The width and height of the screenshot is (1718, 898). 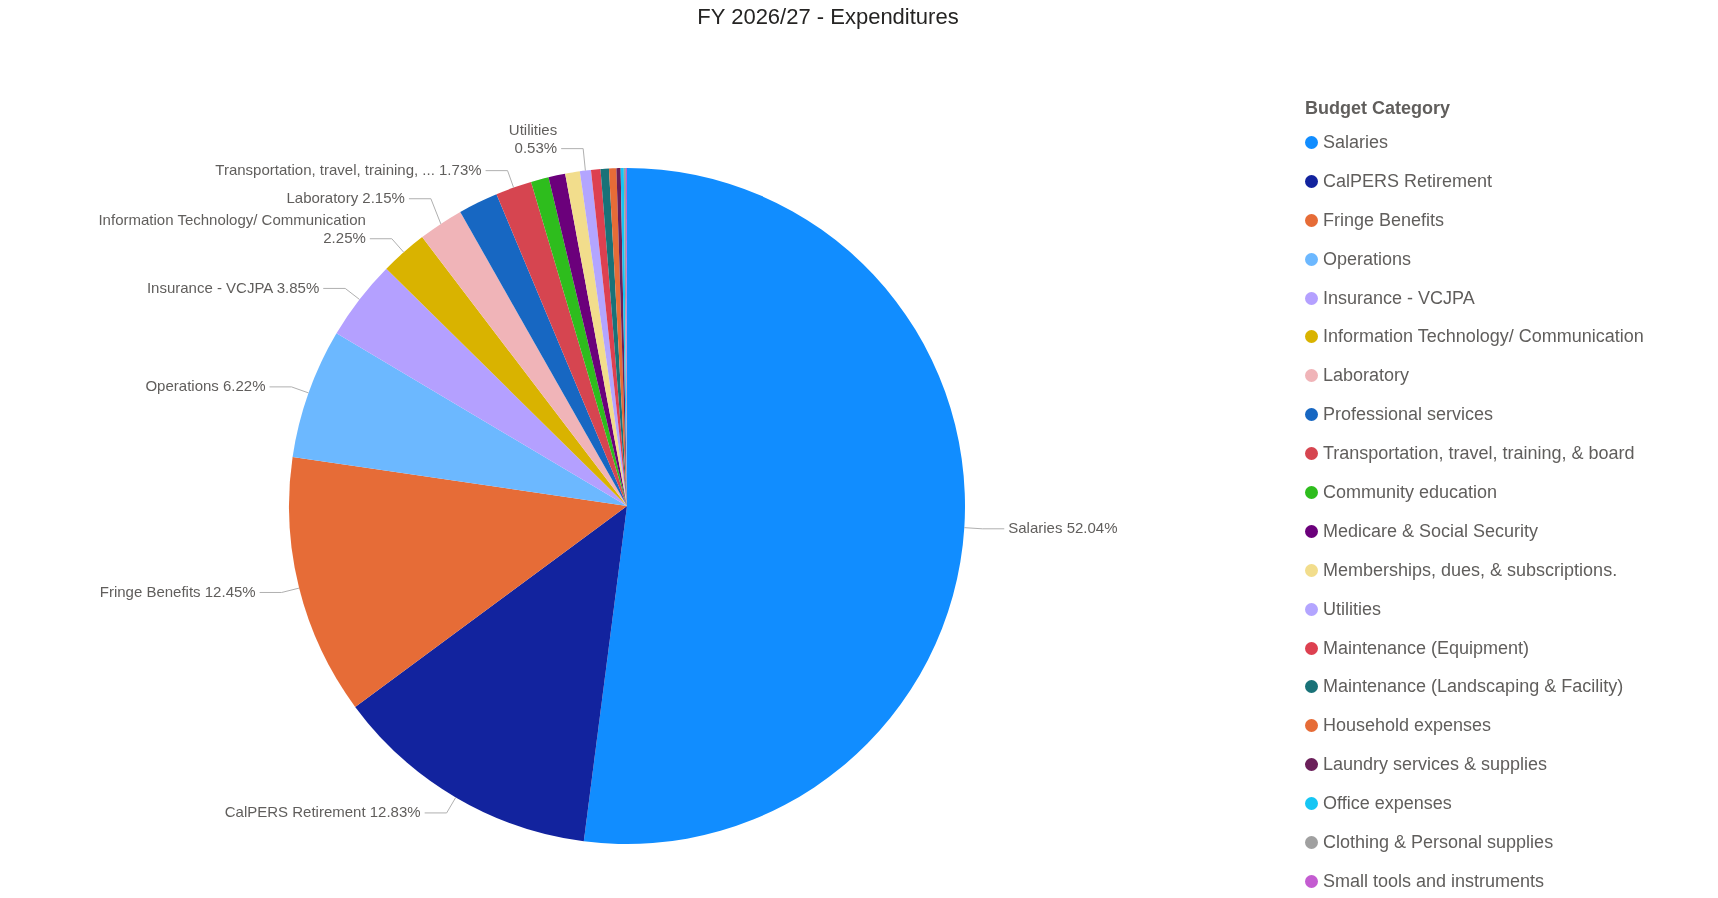 I want to click on legend-label: Fringe Benefits, so click(x=1384, y=220).